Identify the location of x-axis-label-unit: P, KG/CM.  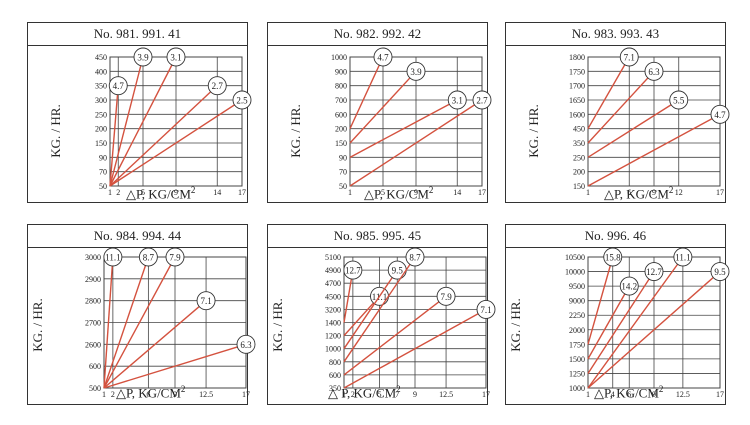
(369, 393).